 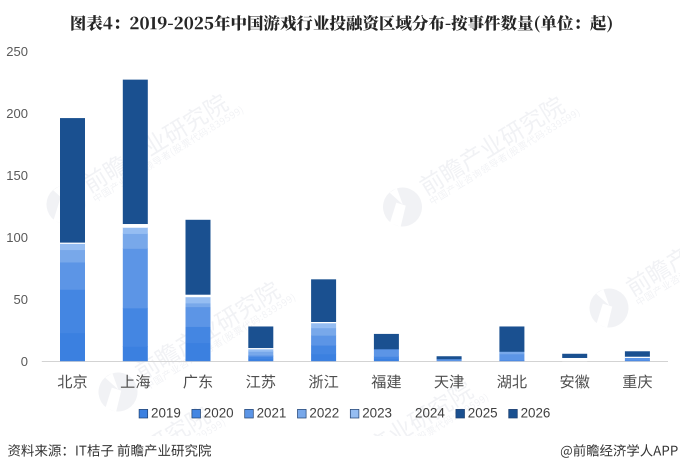 What do you see at coordinates (21, 299) in the screenshot?
I see `svg-text: 50` at bounding box center [21, 299].